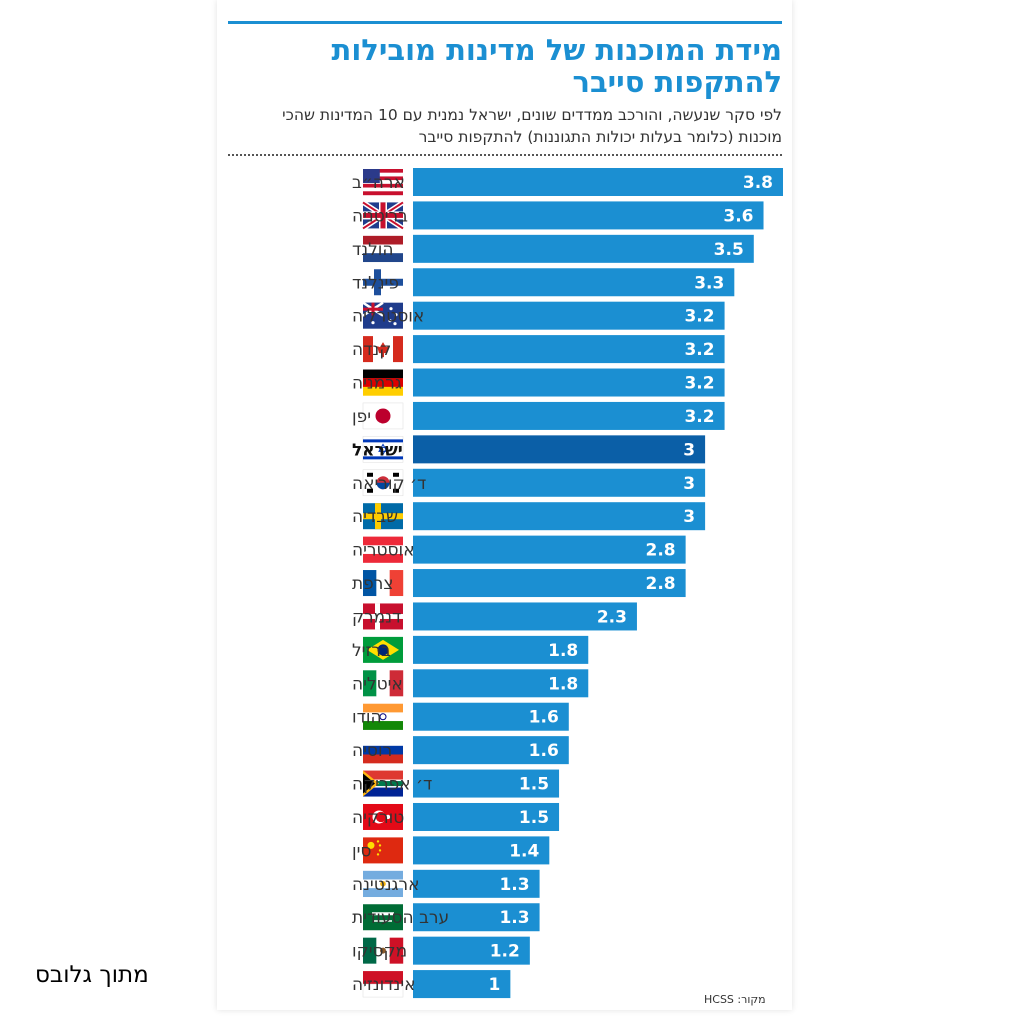 The height and width of the screenshot is (1024, 1024). I want to click on brazil-flag-icon, so click(383, 649).